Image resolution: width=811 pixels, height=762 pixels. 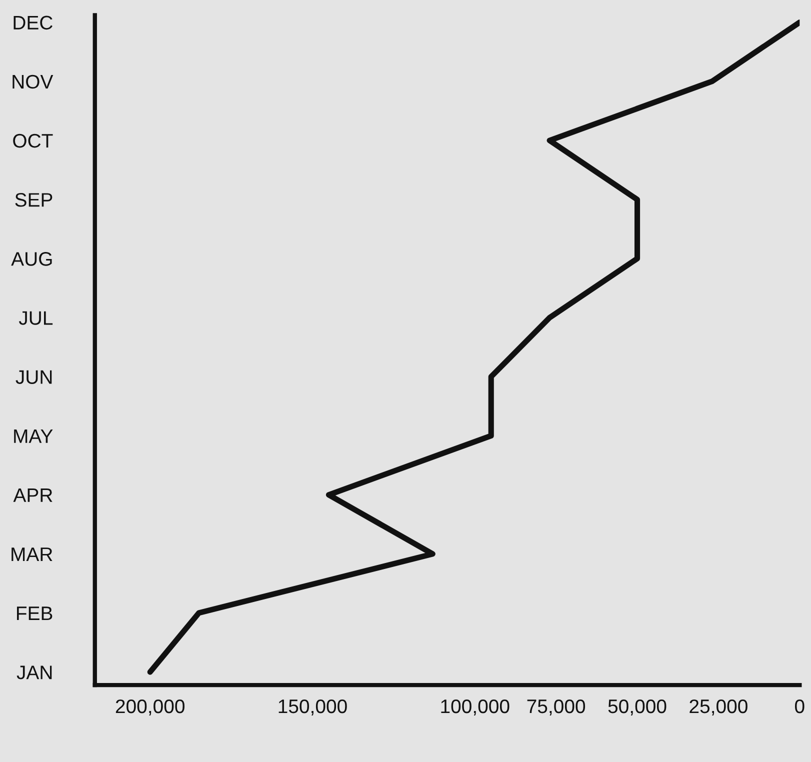 I want to click on y-tick-label: MAR, so click(x=32, y=554).